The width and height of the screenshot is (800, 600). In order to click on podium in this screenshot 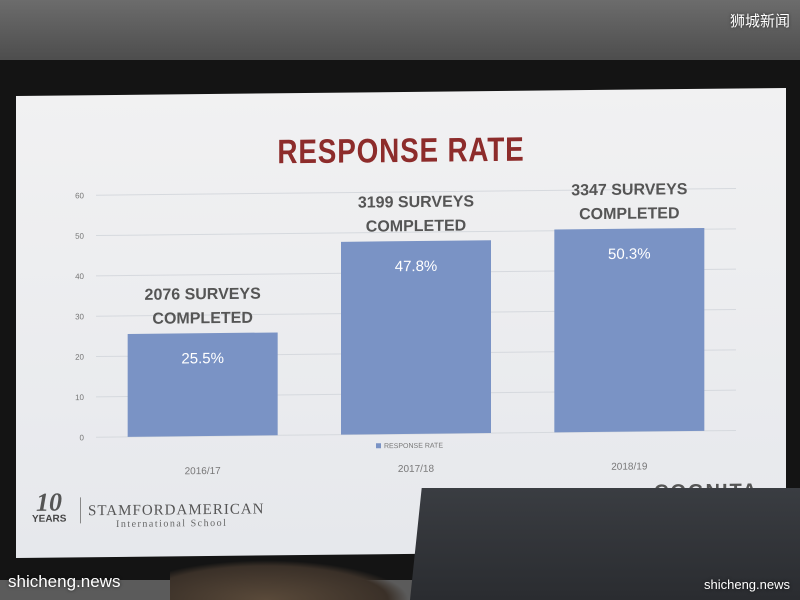, I will do `click(605, 544)`.